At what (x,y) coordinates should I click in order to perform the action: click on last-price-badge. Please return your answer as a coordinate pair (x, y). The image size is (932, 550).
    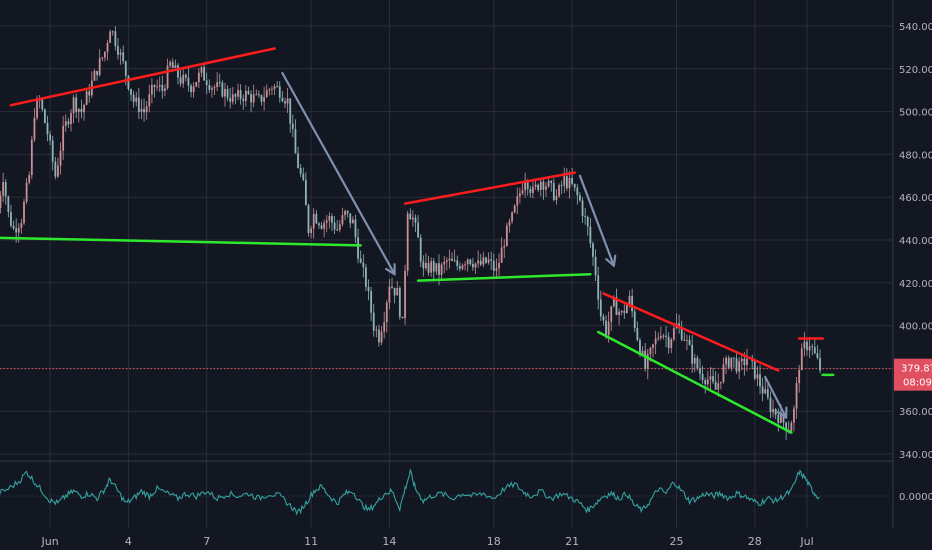
    Looking at the image, I should click on (913, 374).